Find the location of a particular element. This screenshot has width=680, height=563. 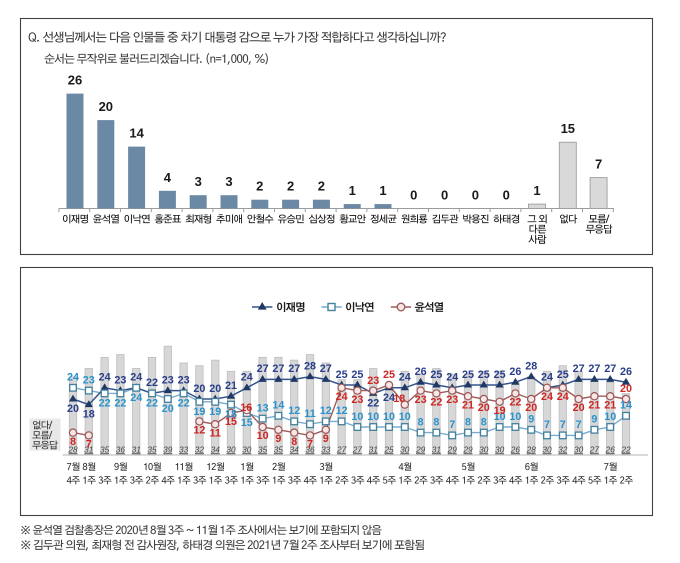

svg-text: 32 is located at coordinates (563, 449).